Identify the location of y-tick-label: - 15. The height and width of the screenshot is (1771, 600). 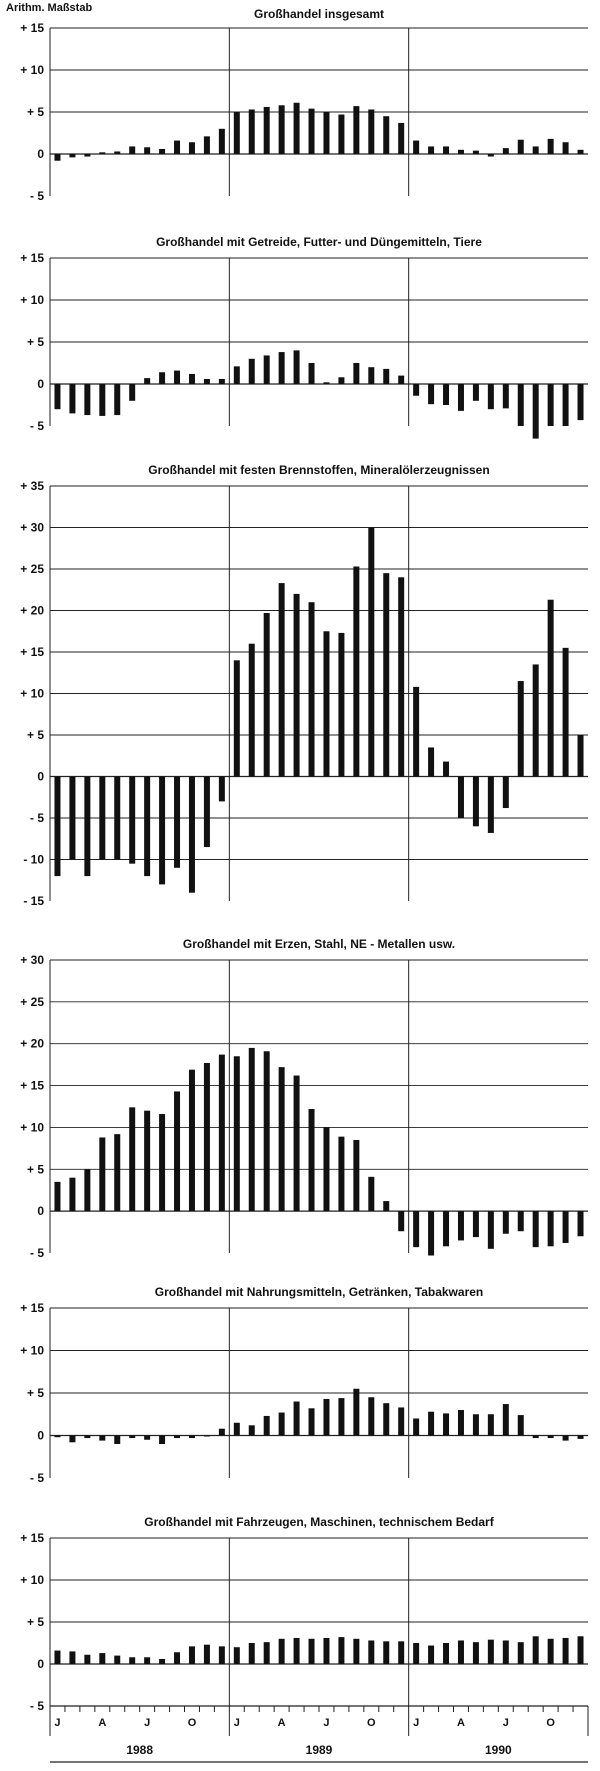
(33, 901).